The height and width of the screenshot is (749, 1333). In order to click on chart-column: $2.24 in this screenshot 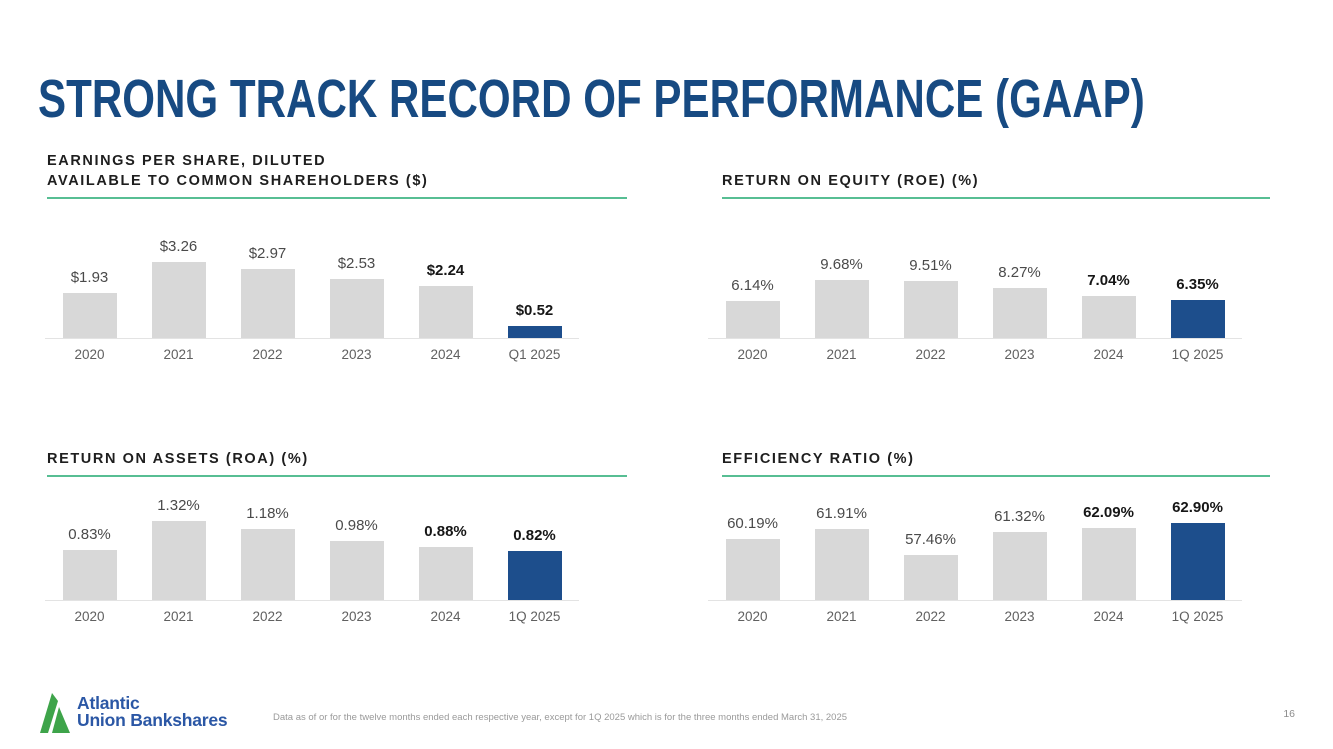, I will do `click(445, 288)`.